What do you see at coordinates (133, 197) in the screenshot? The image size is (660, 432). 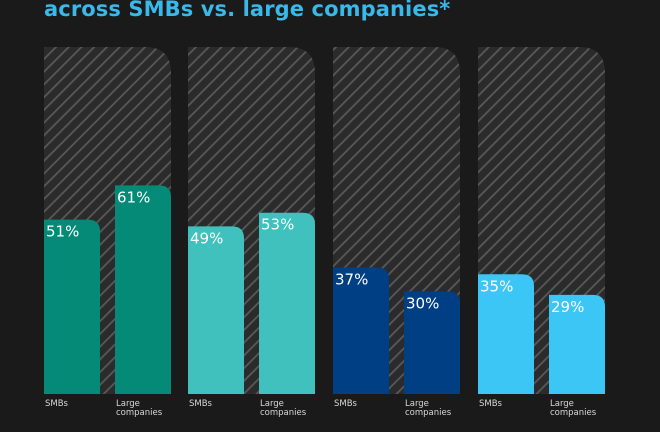 I see `data-label-group1-2: 61%` at bounding box center [133, 197].